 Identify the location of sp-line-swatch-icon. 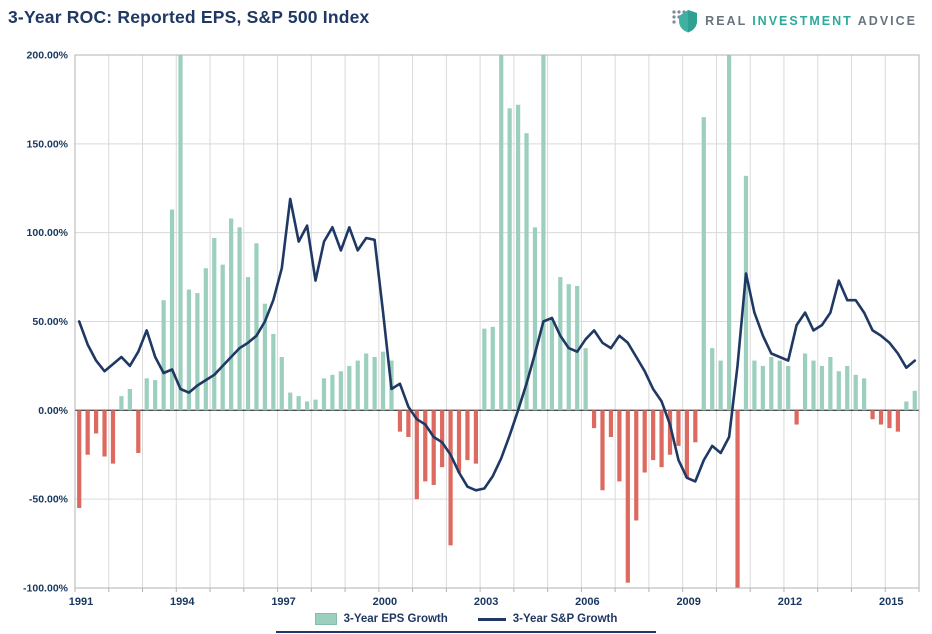
(491, 619).